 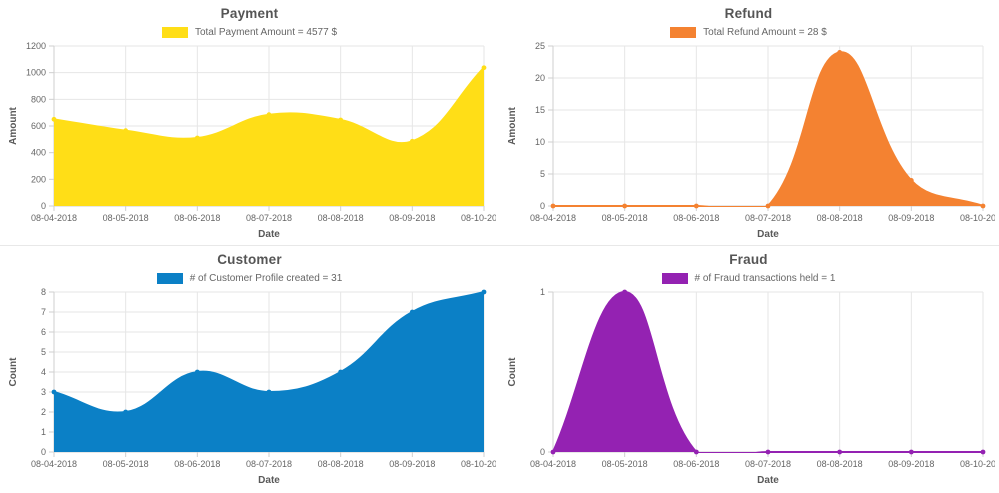 I want to click on svg-text: 7, so click(x=42, y=312).